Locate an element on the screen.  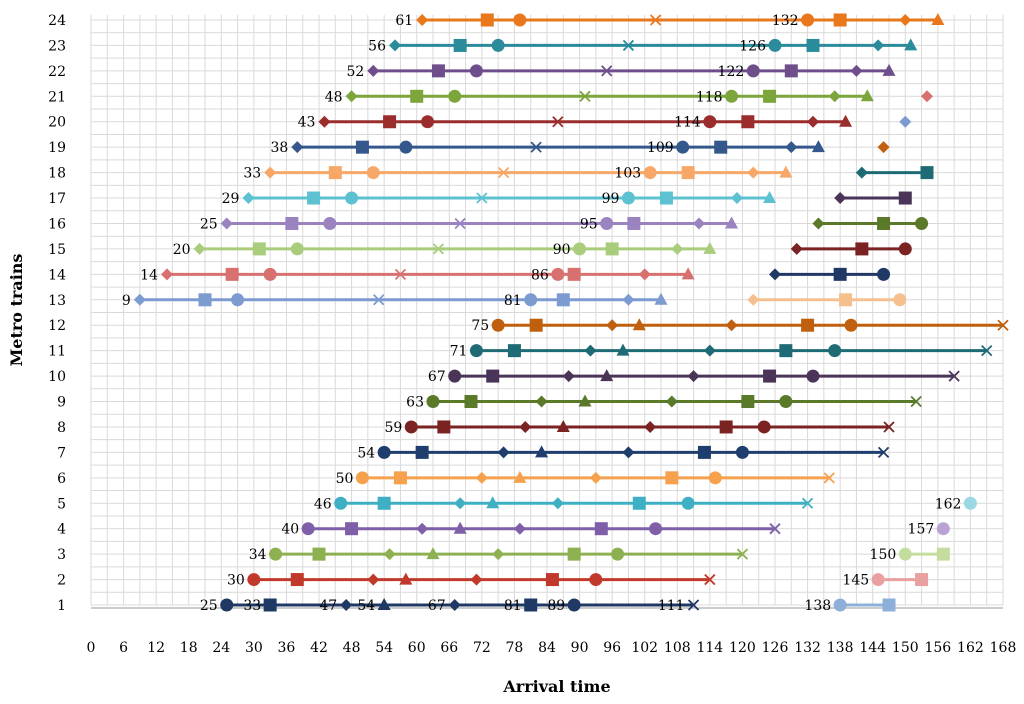
data-label: 111 is located at coordinates (671, 606).